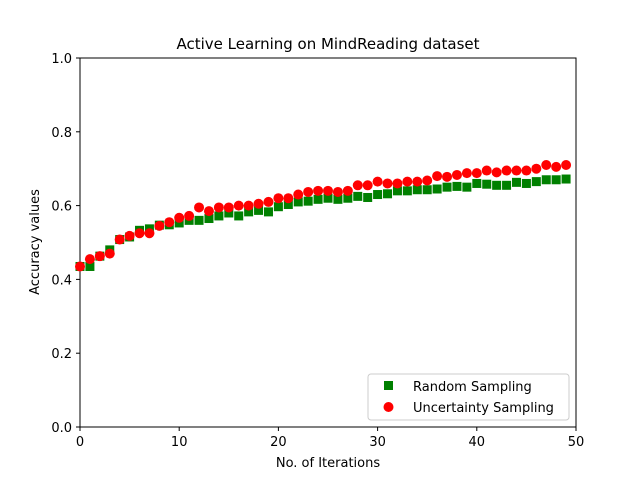 The height and width of the screenshot is (480, 640). I want to click on x-tick-label: 20, so click(278, 442).